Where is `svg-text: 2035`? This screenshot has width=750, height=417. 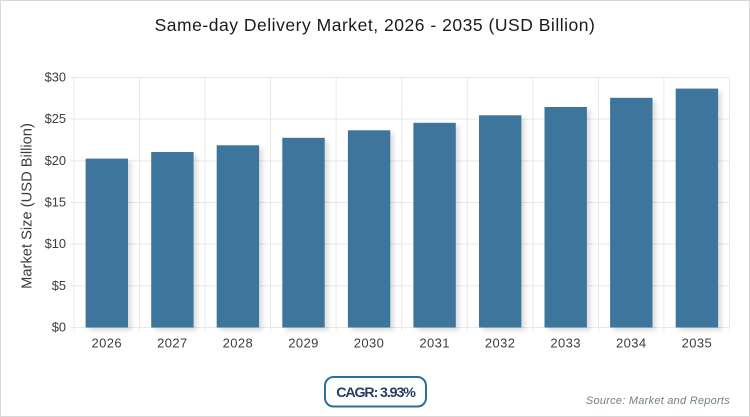 svg-text: 2035 is located at coordinates (697, 343).